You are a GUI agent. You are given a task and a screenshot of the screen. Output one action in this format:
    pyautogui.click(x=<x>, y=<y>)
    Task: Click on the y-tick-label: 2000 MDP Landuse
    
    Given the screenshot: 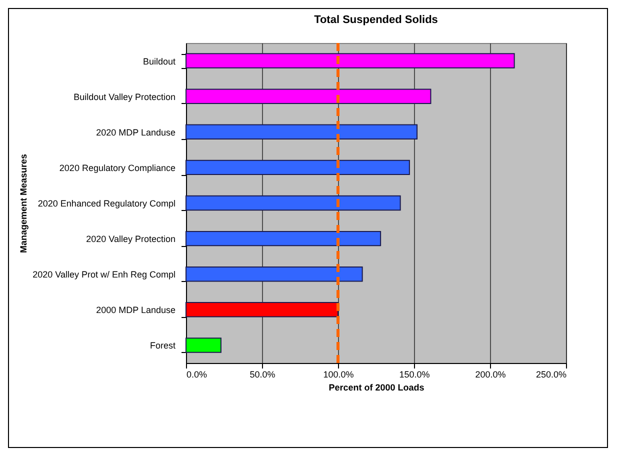 What is the action you would take?
    pyautogui.click(x=136, y=310)
    